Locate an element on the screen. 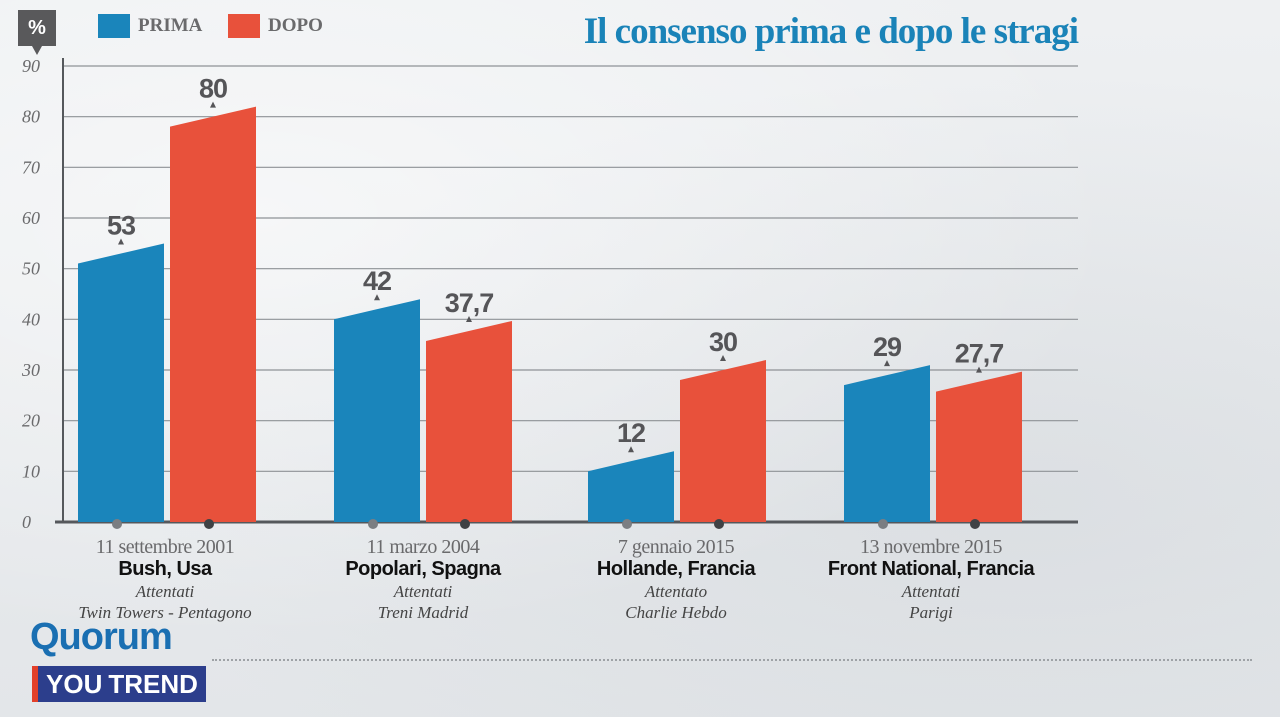 Image resolution: width=1280 pixels, height=717 pixels. legend-label-dopo: DOPO is located at coordinates (295, 25).